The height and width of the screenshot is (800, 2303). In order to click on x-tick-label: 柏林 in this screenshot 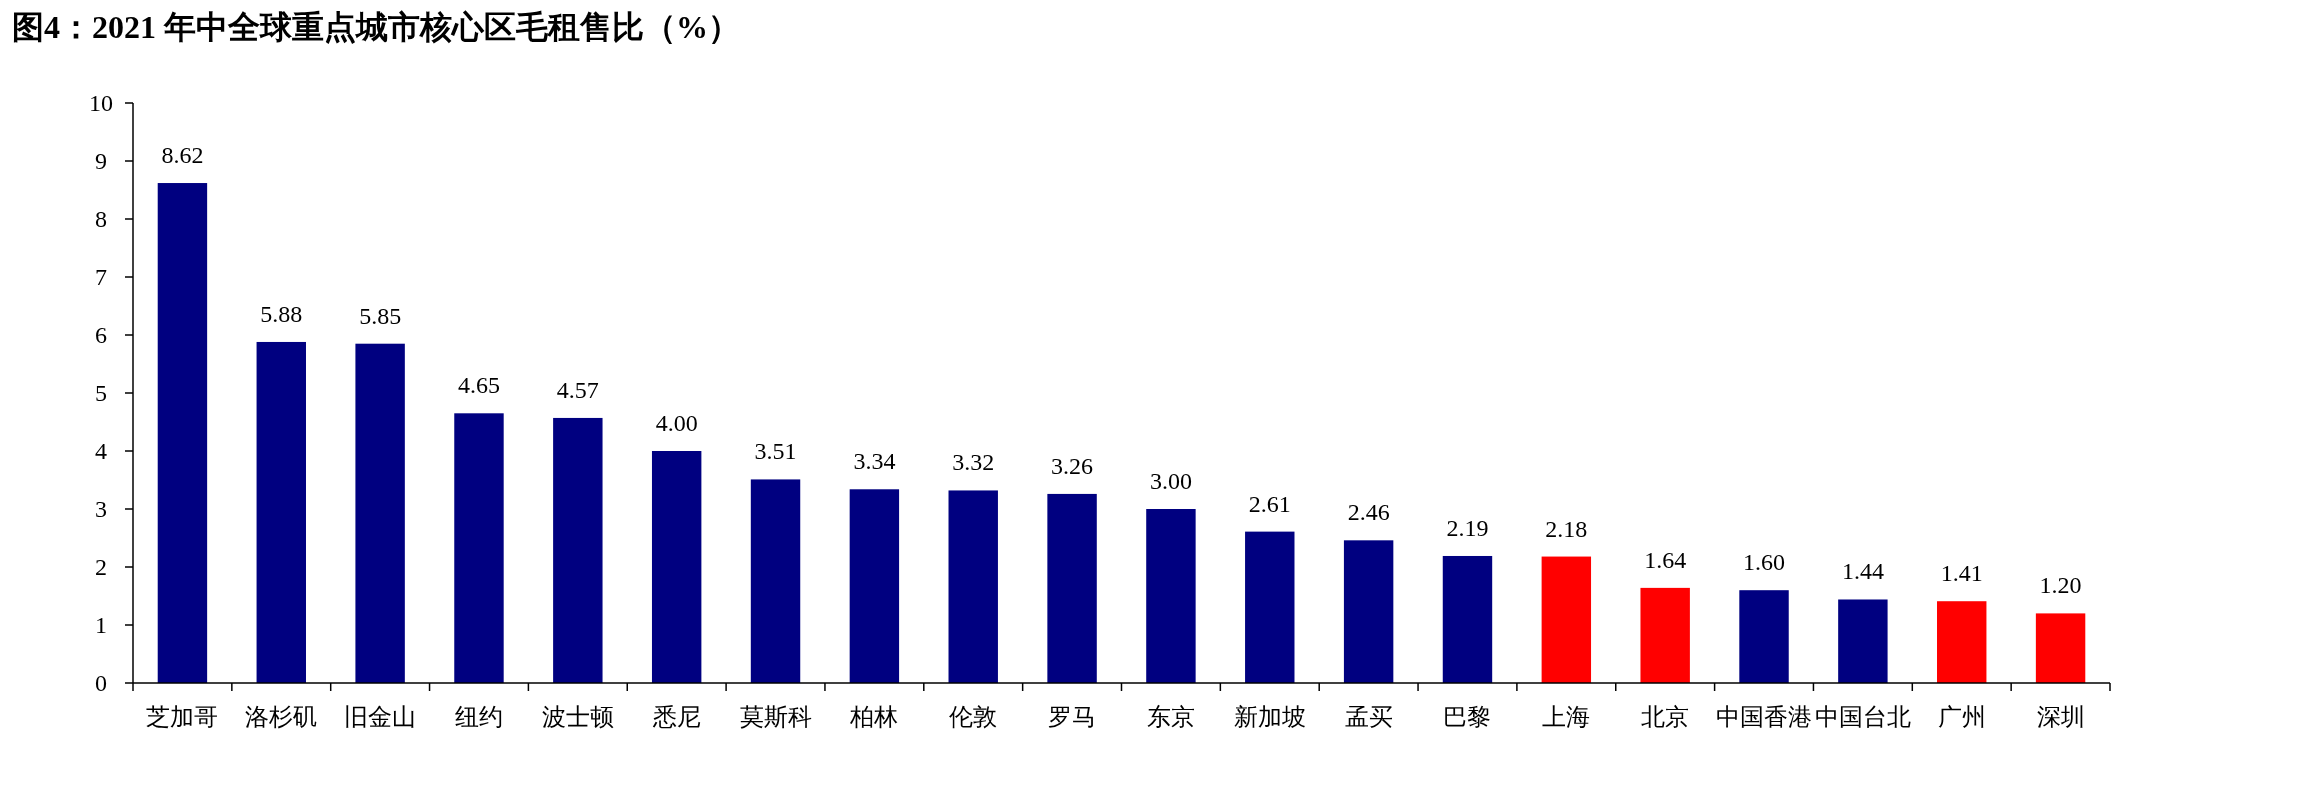, I will do `click(874, 717)`.